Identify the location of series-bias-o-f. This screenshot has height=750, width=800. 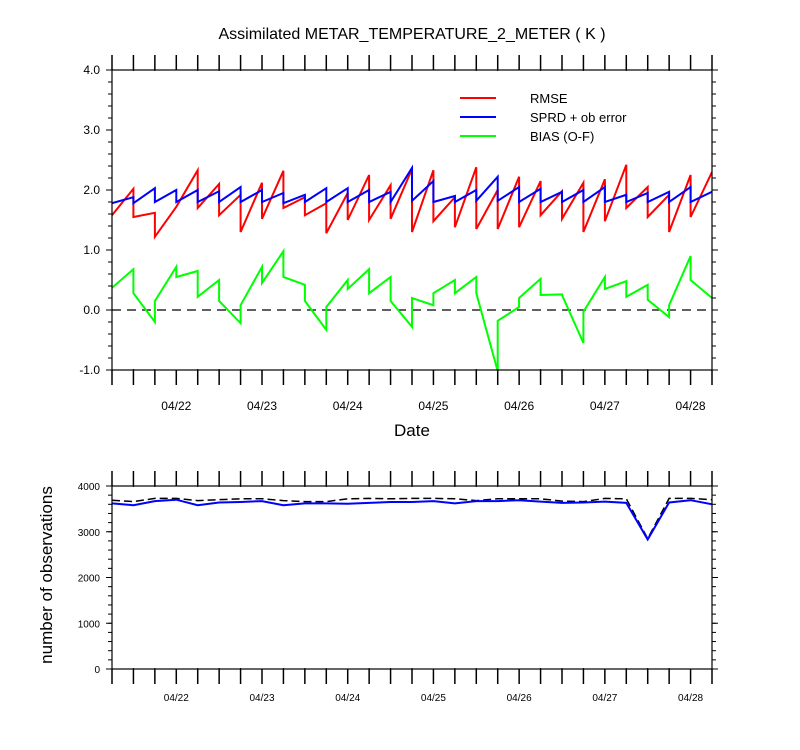
(412, 308).